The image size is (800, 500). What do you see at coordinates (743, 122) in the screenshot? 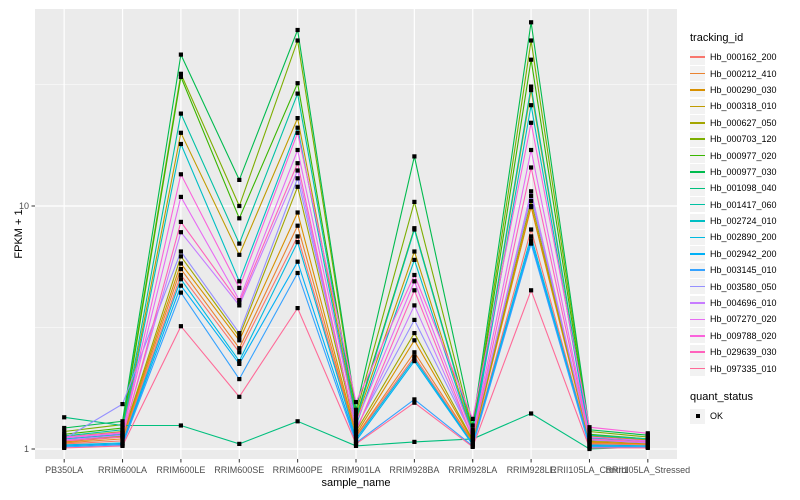
I see `legend-item-label: Hb_000627_050` at bounding box center [743, 122].